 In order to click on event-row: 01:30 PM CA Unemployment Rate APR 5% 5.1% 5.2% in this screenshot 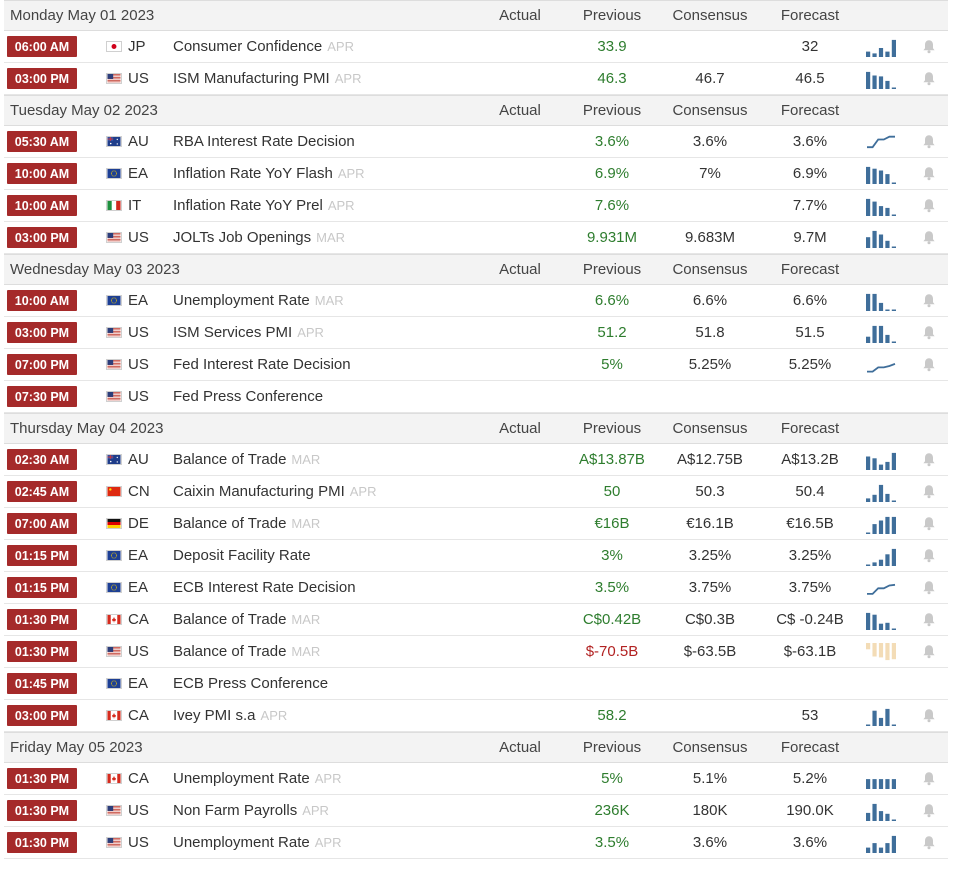, I will do `click(476, 779)`.